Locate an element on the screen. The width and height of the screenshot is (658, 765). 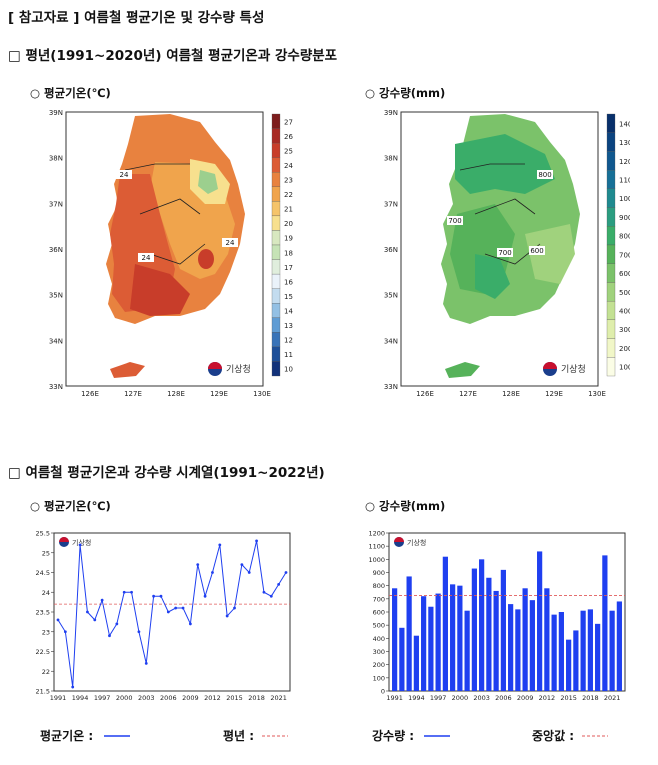
colorbar-label: 19 is located at coordinates (288, 239).